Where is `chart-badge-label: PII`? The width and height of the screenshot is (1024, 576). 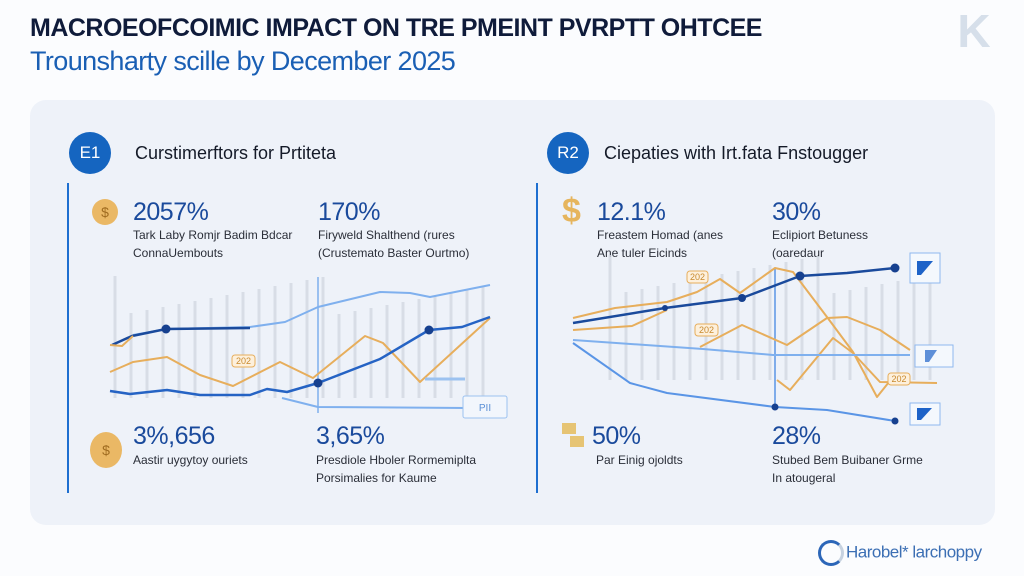 chart-badge-label: PII is located at coordinates (485, 408).